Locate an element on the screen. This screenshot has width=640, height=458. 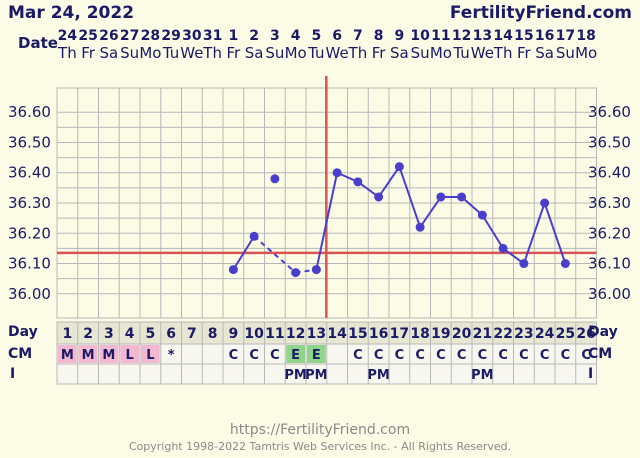
cycle-day-number: 21 is located at coordinates (482, 334).